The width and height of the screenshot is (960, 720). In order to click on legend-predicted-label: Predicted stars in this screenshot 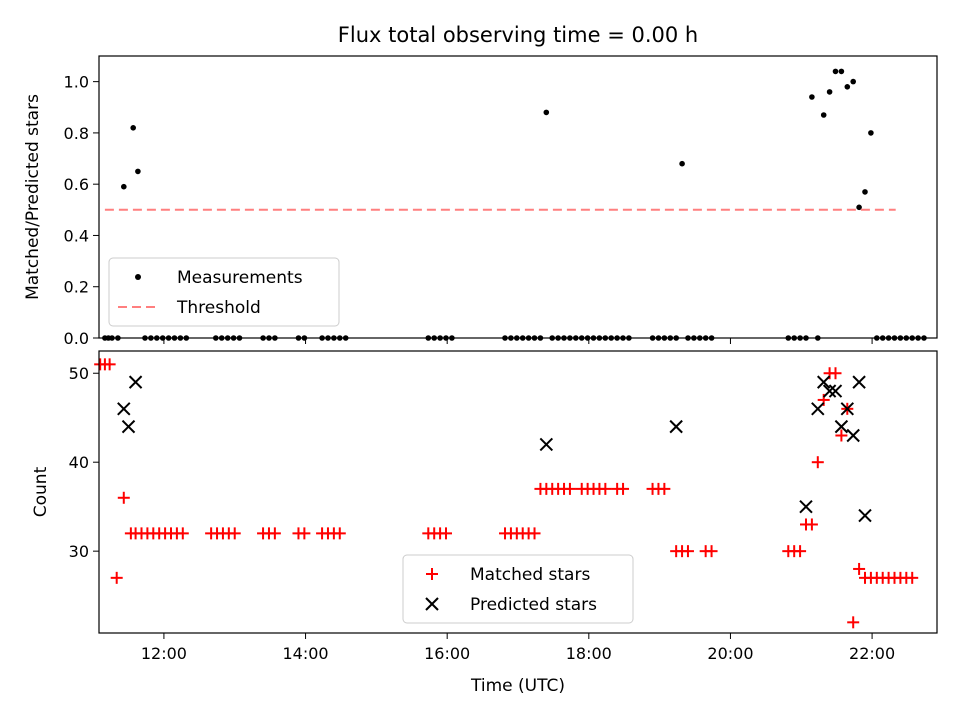, I will do `click(533, 605)`.